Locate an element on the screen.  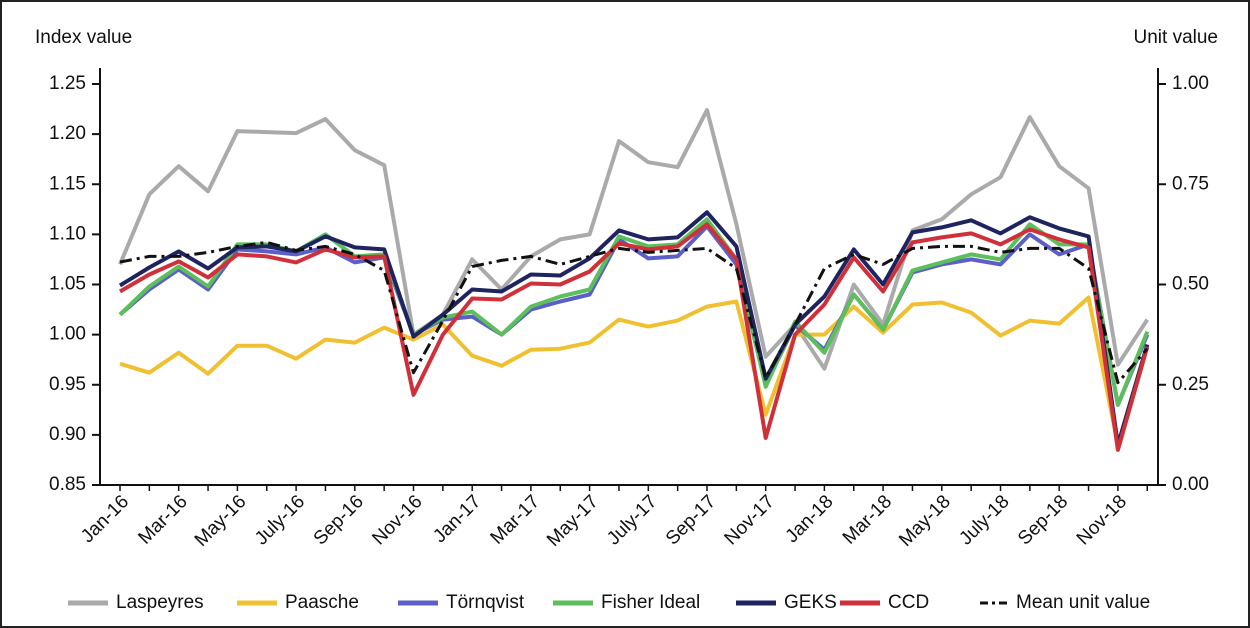
legend-label: CCD is located at coordinates (908, 602).